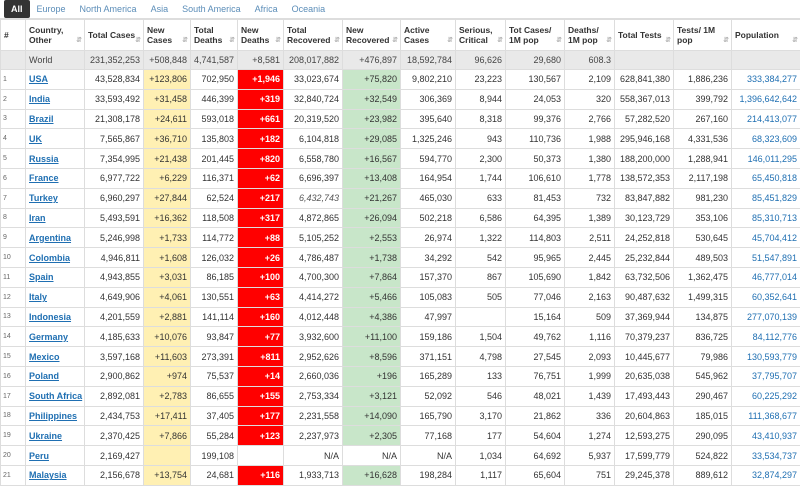  I want to click on cell-serious-critical: 177, so click(480, 436).